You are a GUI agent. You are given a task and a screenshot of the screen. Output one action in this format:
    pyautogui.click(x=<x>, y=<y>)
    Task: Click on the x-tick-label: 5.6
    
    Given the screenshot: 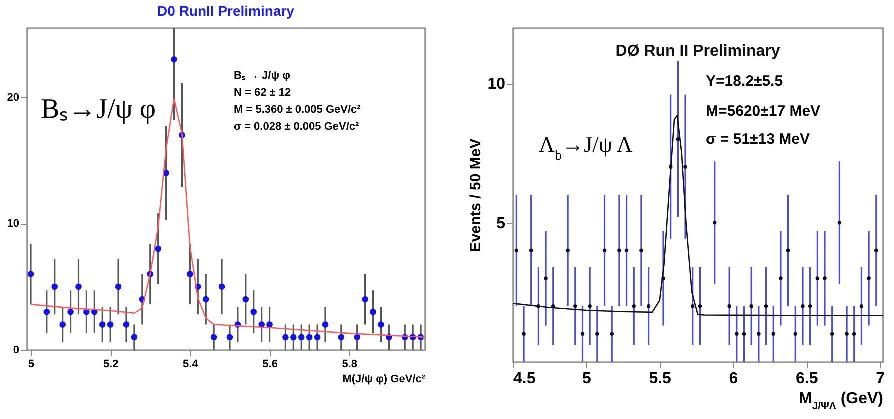 What is the action you would take?
    pyautogui.click(x=270, y=364)
    